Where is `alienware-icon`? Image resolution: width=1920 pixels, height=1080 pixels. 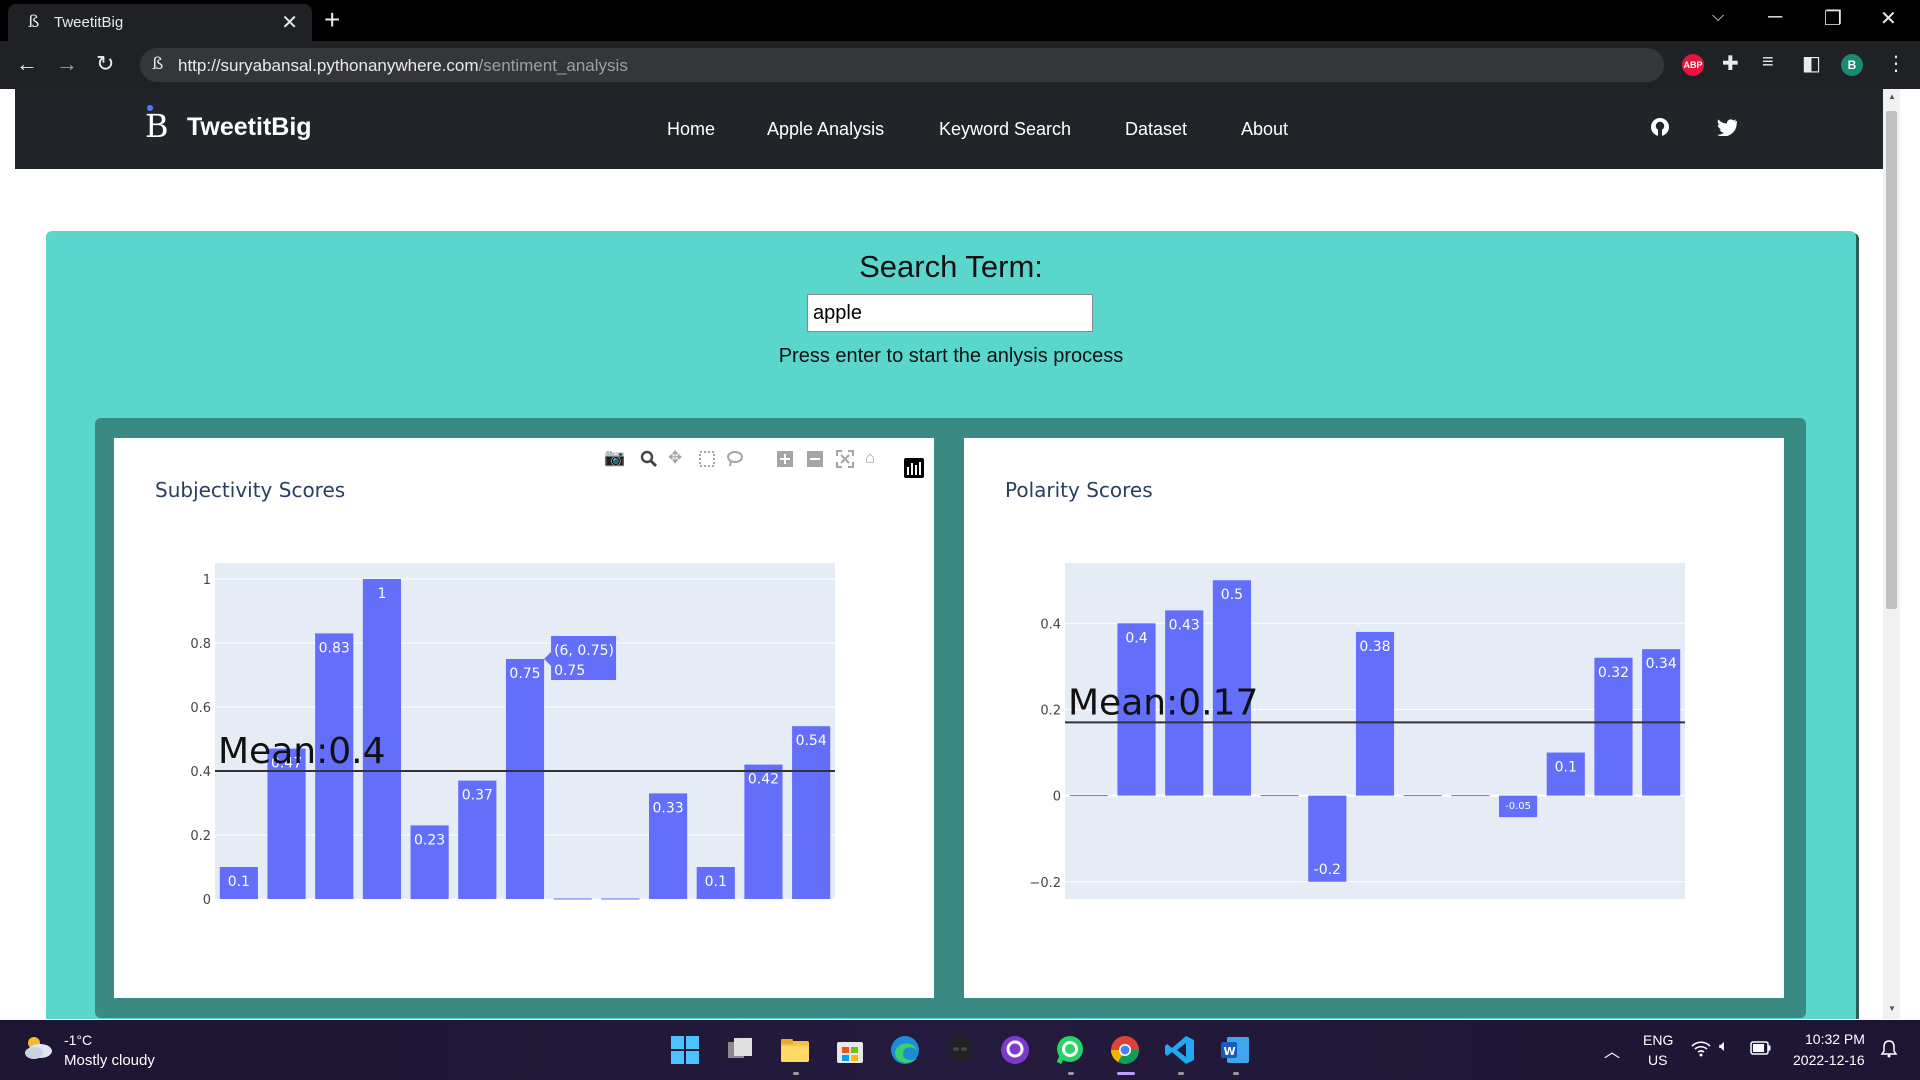
alienware-icon is located at coordinates (960, 1050).